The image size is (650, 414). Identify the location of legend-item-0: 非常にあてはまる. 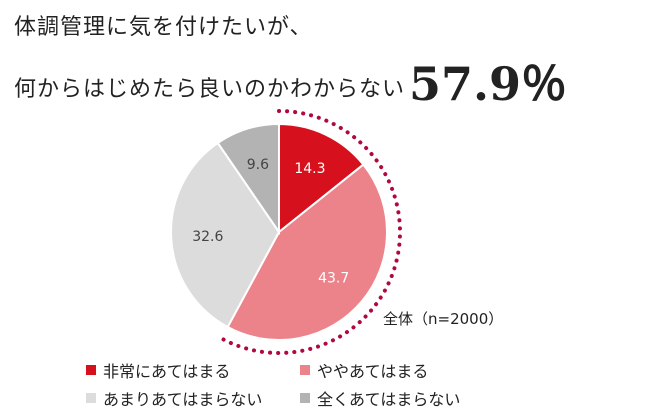
(158, 370).